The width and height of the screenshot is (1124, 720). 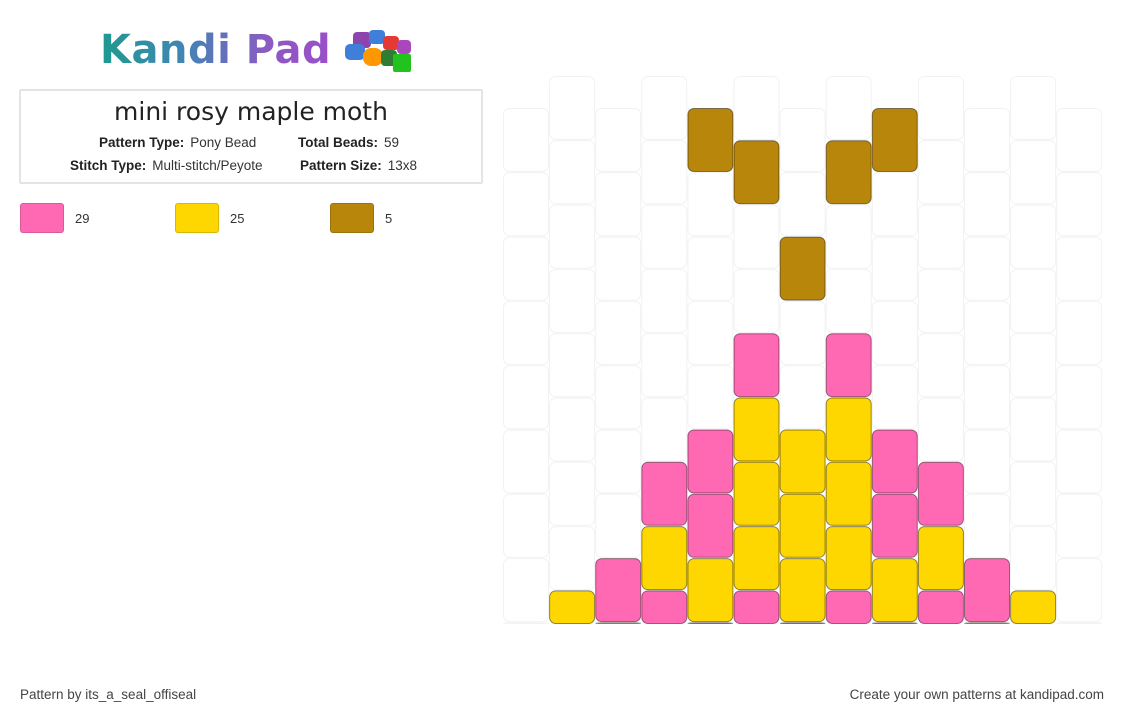 I want to click on pattern-title: mini rosy maple moth, so click(x=251, y=111).